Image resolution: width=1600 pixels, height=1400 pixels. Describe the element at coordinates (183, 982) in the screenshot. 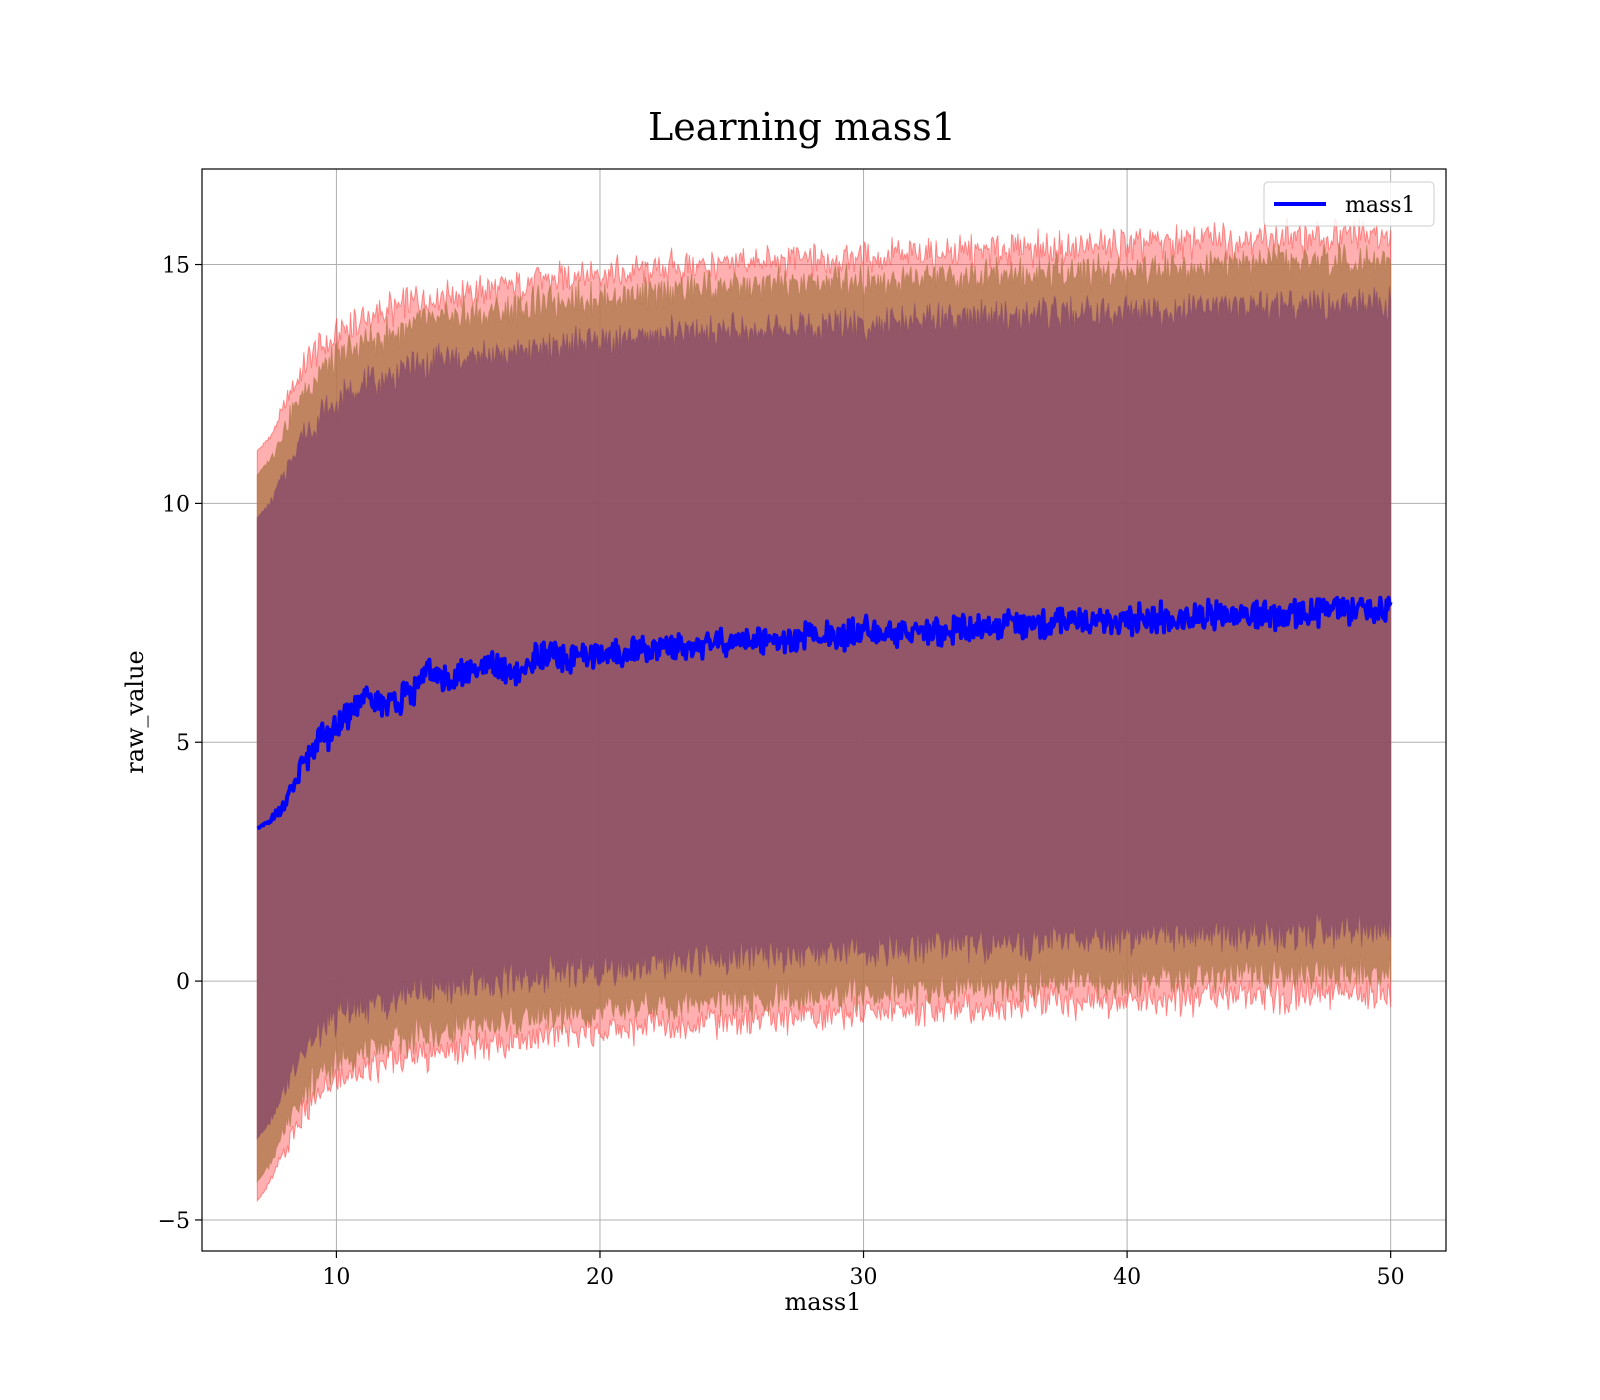

I see `y-tick-label-1: 0` at that location.